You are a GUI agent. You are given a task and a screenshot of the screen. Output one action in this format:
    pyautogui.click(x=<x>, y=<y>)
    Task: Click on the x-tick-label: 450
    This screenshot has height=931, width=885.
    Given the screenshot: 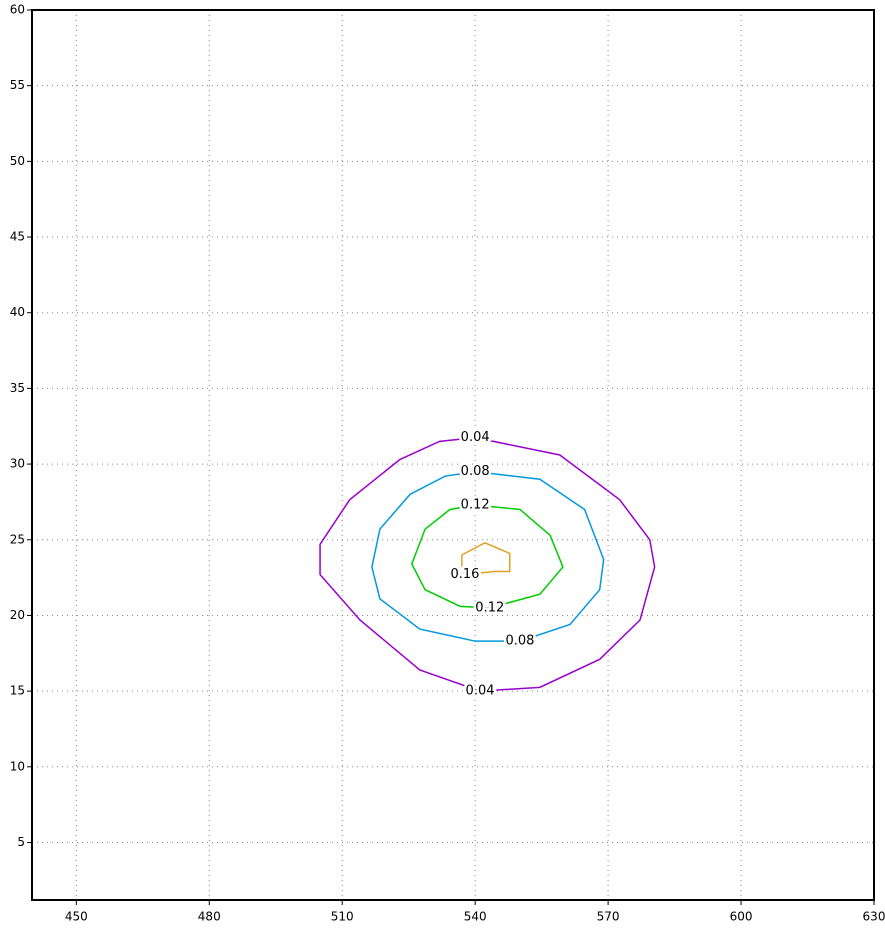 What is the action you would take?
    pyautogui.click(x=76, y=917)
    